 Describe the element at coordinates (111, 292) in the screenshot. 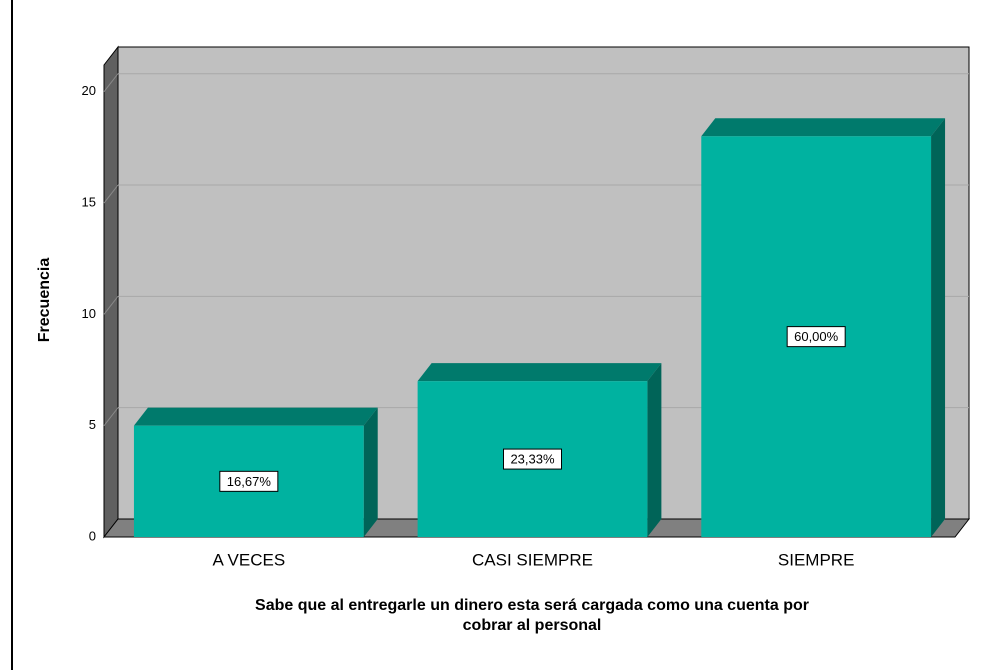

I see `left-wall` at that location.